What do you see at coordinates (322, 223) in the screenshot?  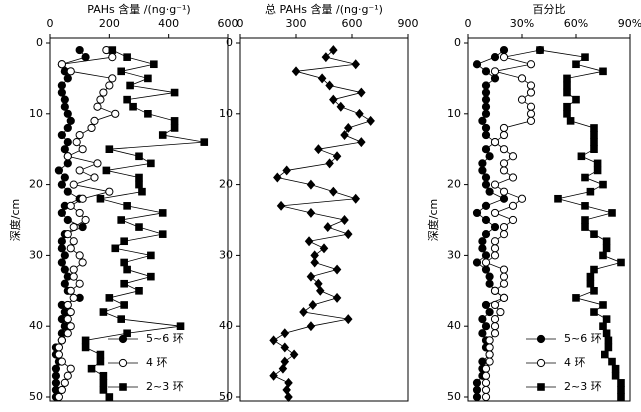 I see `series-line` at bounding box center [322, 223].